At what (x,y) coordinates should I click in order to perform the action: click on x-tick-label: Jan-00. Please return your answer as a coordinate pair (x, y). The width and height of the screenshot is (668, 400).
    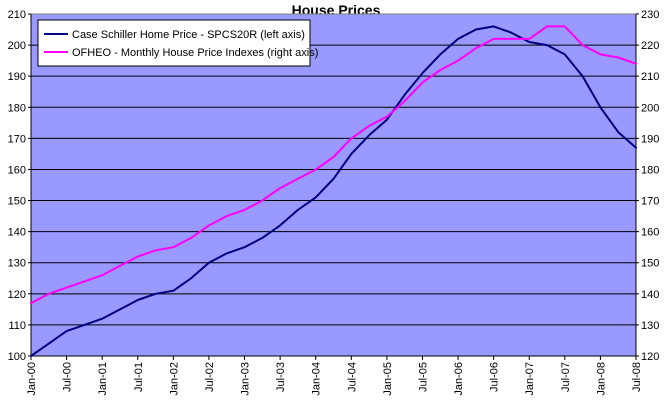
    Looking at the image, I should click on (32, 379).